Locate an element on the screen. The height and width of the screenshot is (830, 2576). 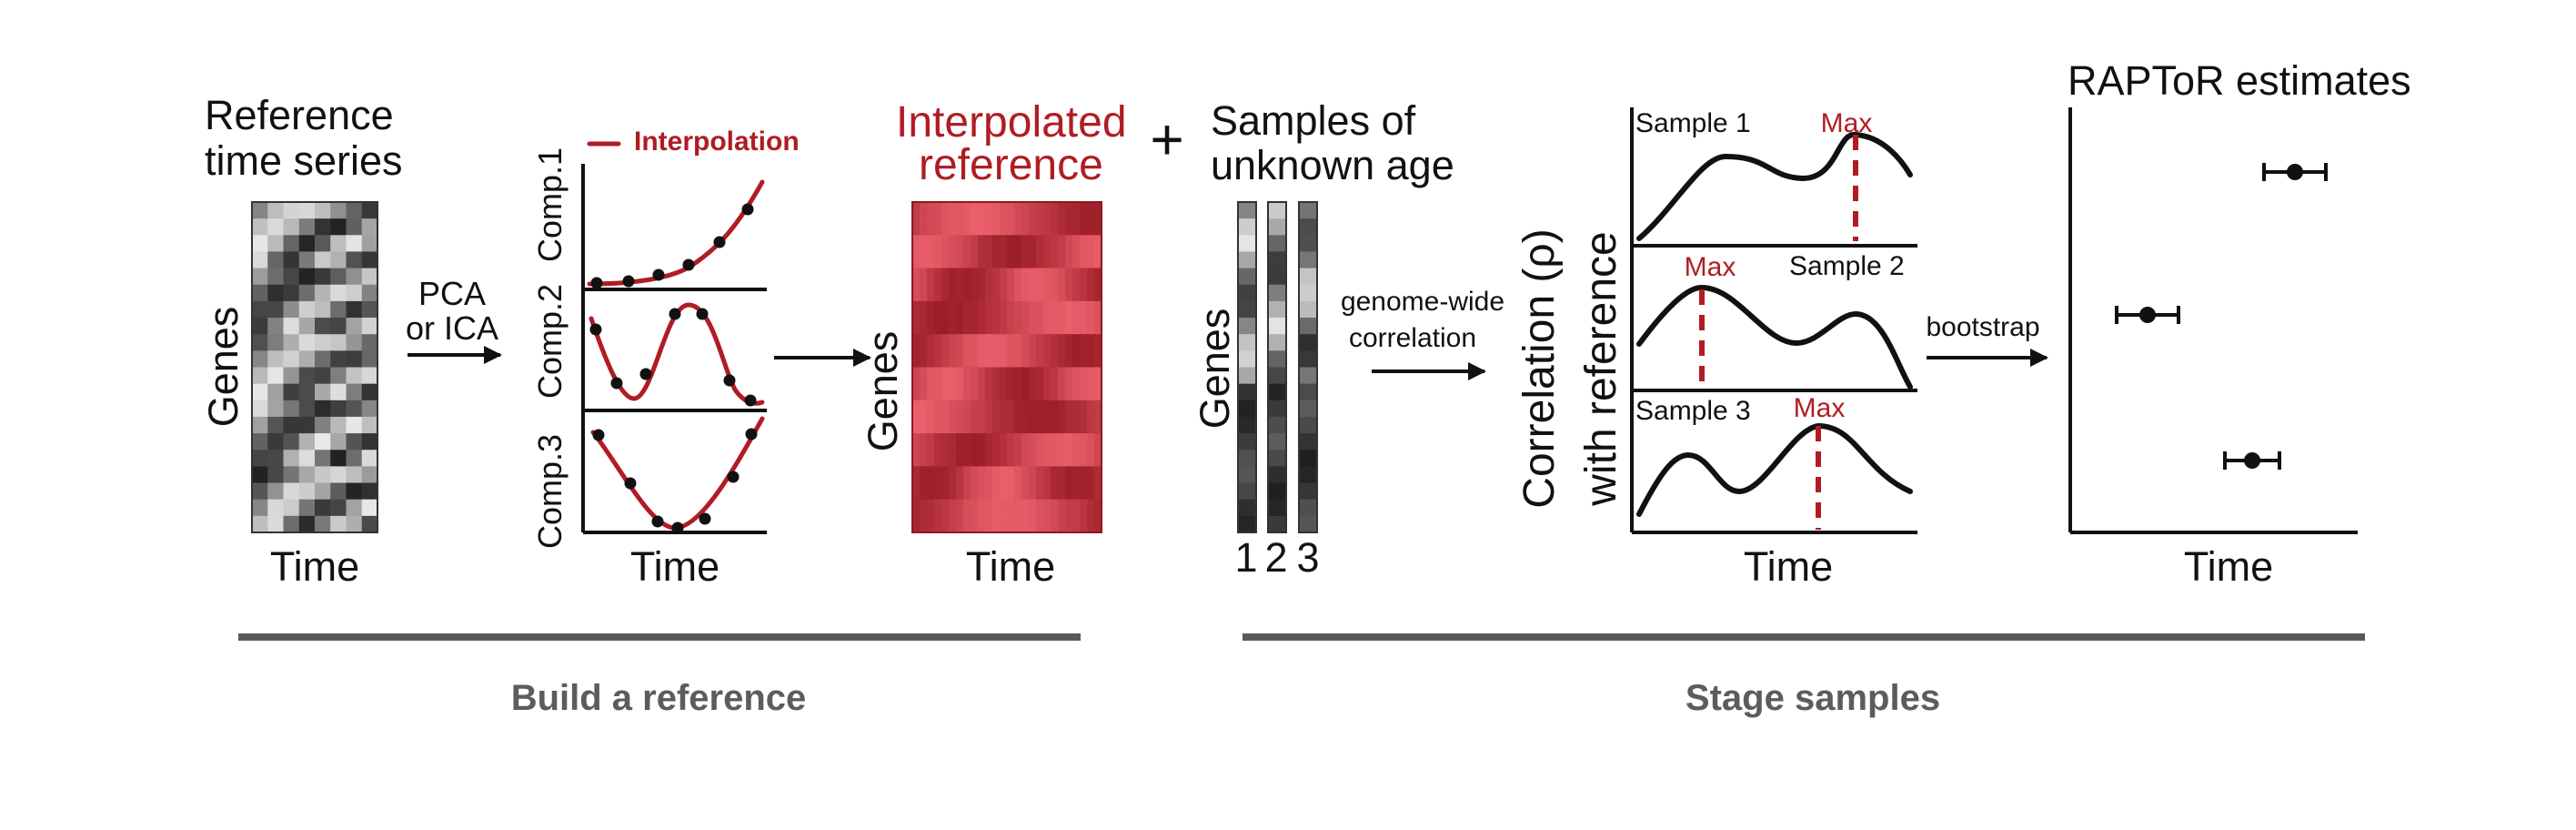
sample-2-max-label: Max is located at coordinates (1710, 267).